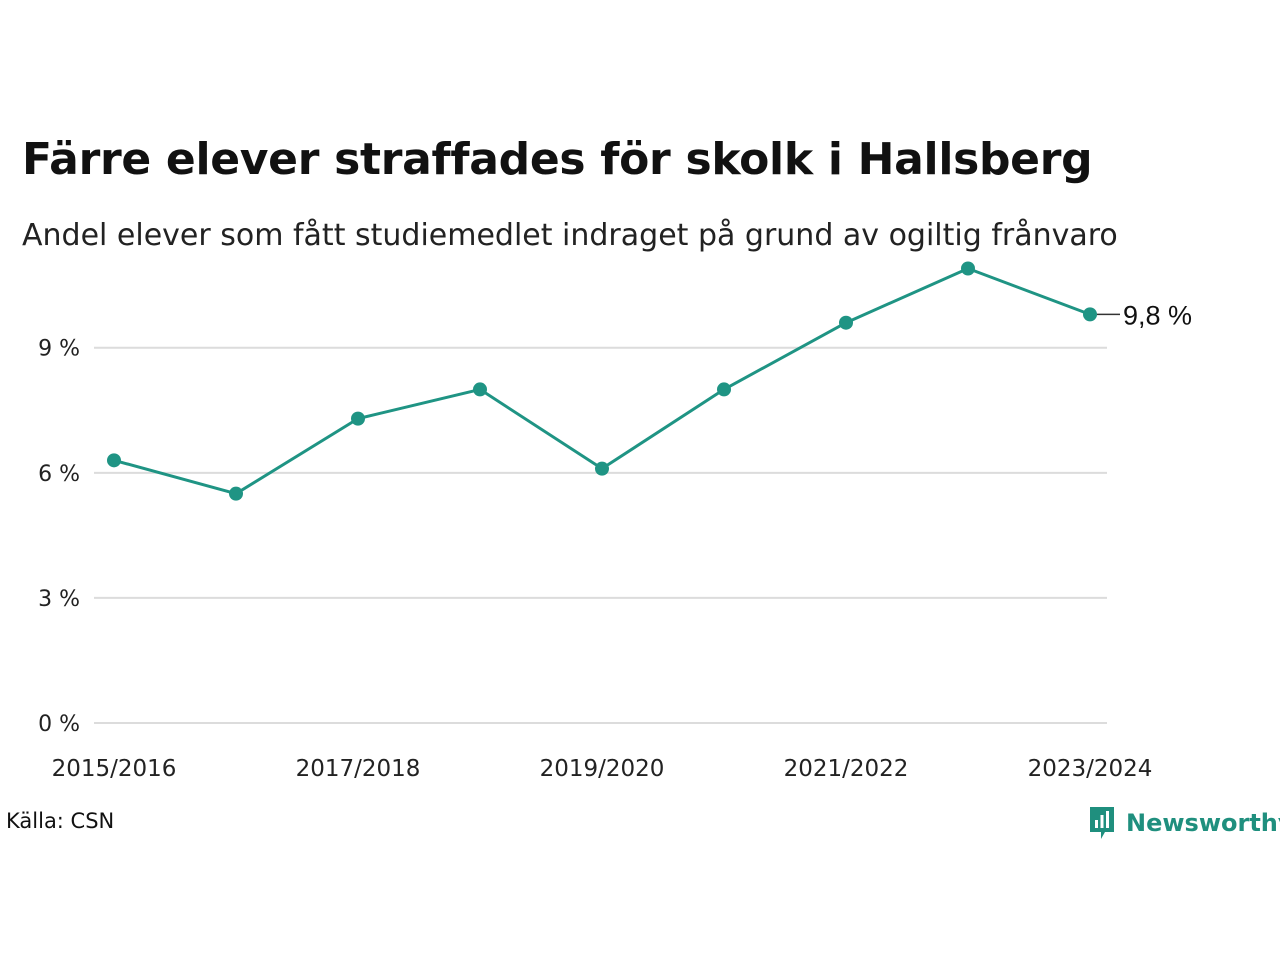  What do you see at coordinates (59, 474) in the screenshot?
I see `y-tick-label: 6 %` at bounding box center [59, 474].